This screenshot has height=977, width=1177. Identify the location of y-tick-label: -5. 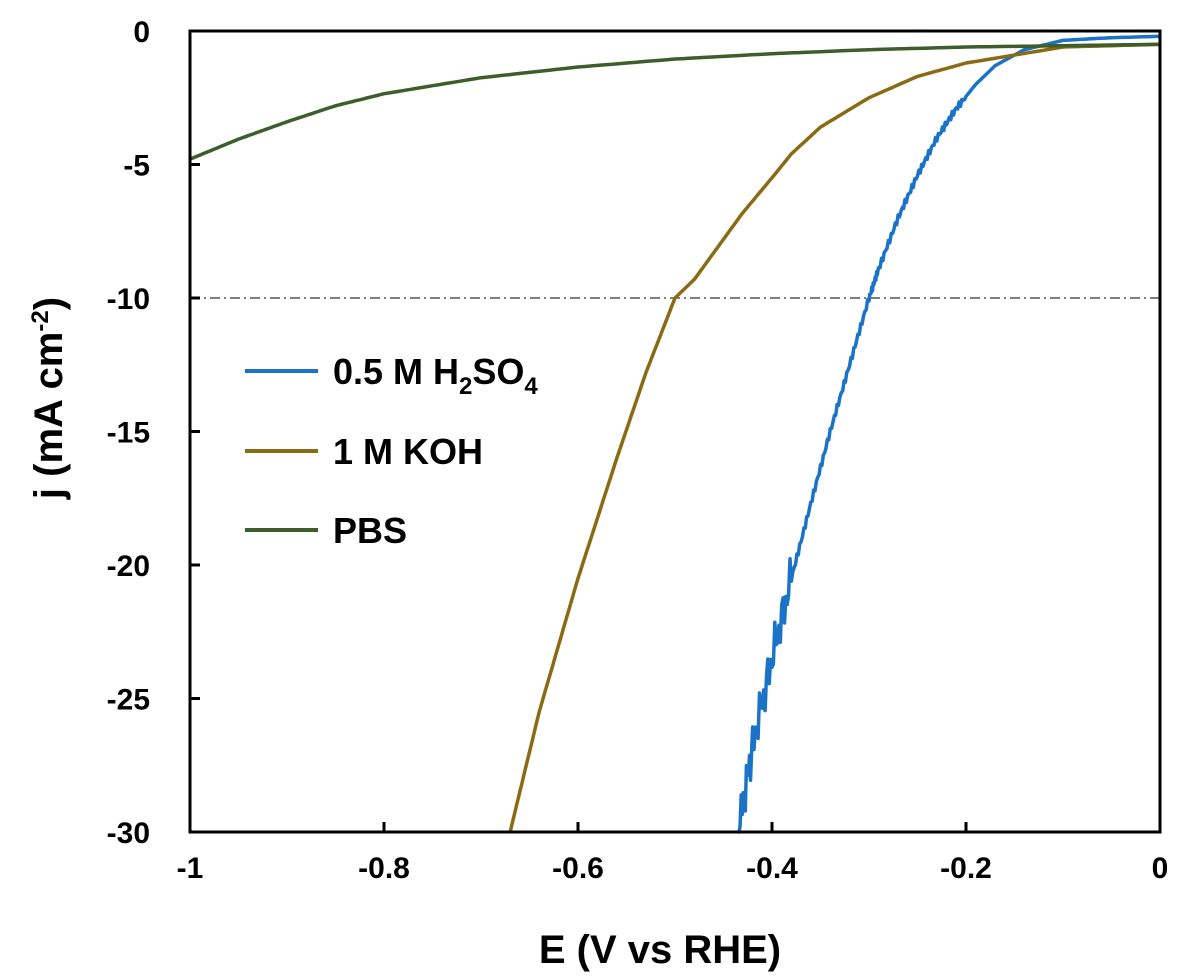
(136, 166).